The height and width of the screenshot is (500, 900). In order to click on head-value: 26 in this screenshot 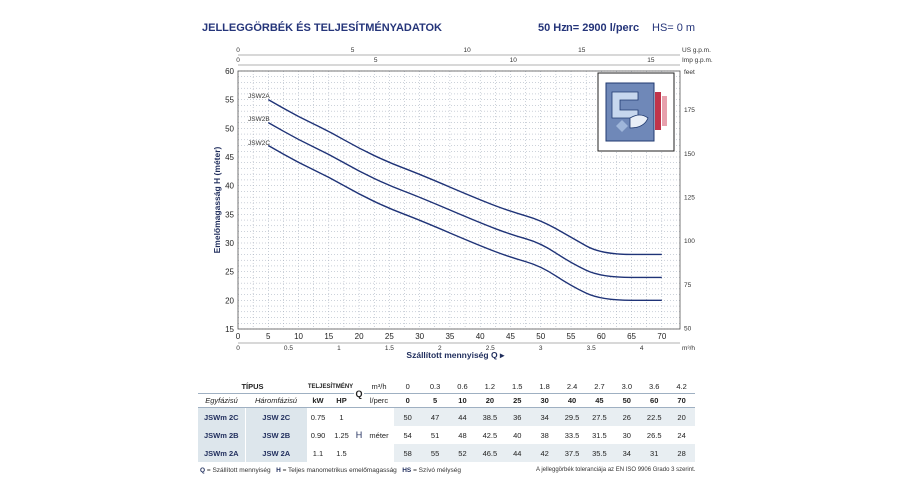, I will do `click(627, 416)`.